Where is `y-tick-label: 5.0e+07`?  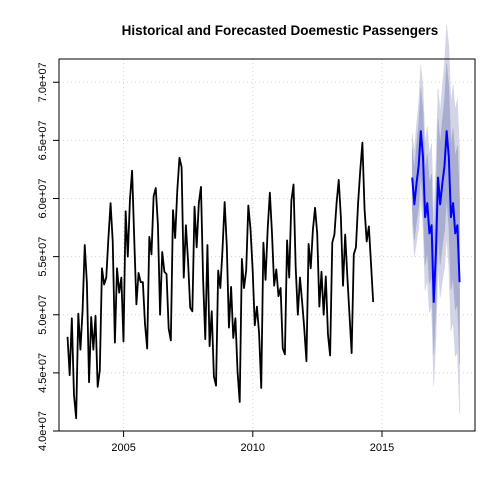 y-tick-label: 5.0e+07 is located at coordinates (43, 315).